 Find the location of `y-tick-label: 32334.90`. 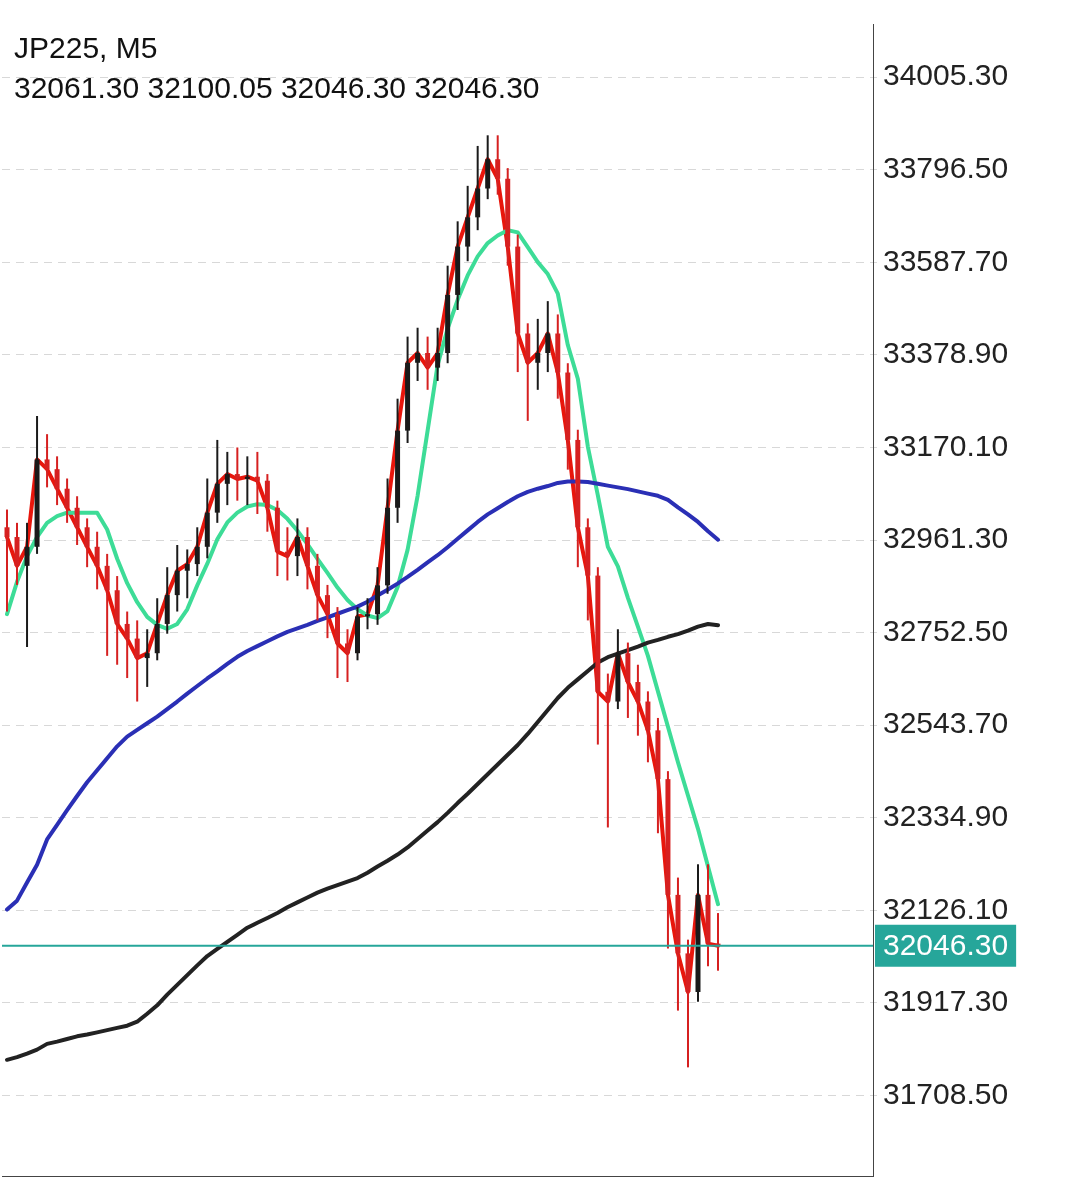

y-tick-label: 32334.90 is located at coordinates (946, 816).